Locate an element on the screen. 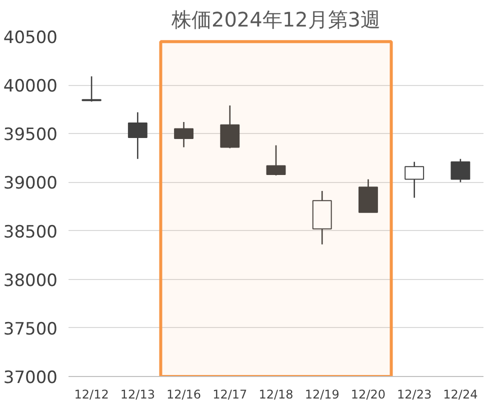  y-tick-label: 38500 is located at coordinates (30, 232).